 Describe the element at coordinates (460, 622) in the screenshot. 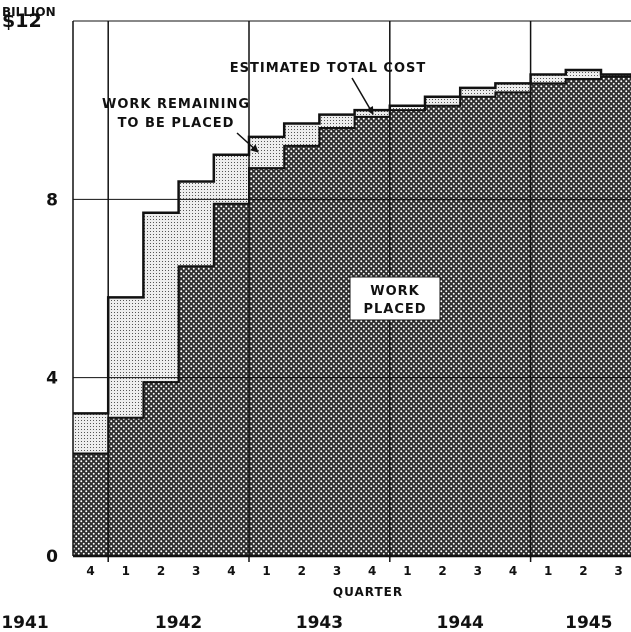

I see `year-label: 1944` at that location.